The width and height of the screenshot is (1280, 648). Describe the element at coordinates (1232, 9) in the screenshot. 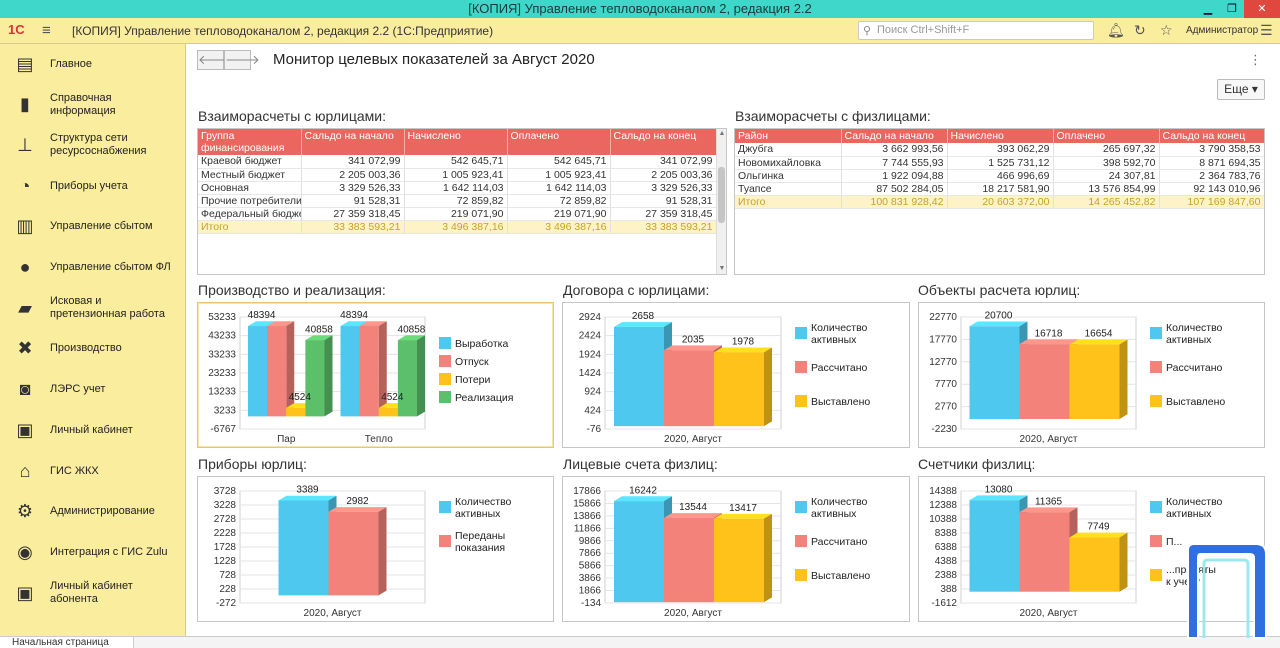

I see `restore-icon: ❐` at that location.